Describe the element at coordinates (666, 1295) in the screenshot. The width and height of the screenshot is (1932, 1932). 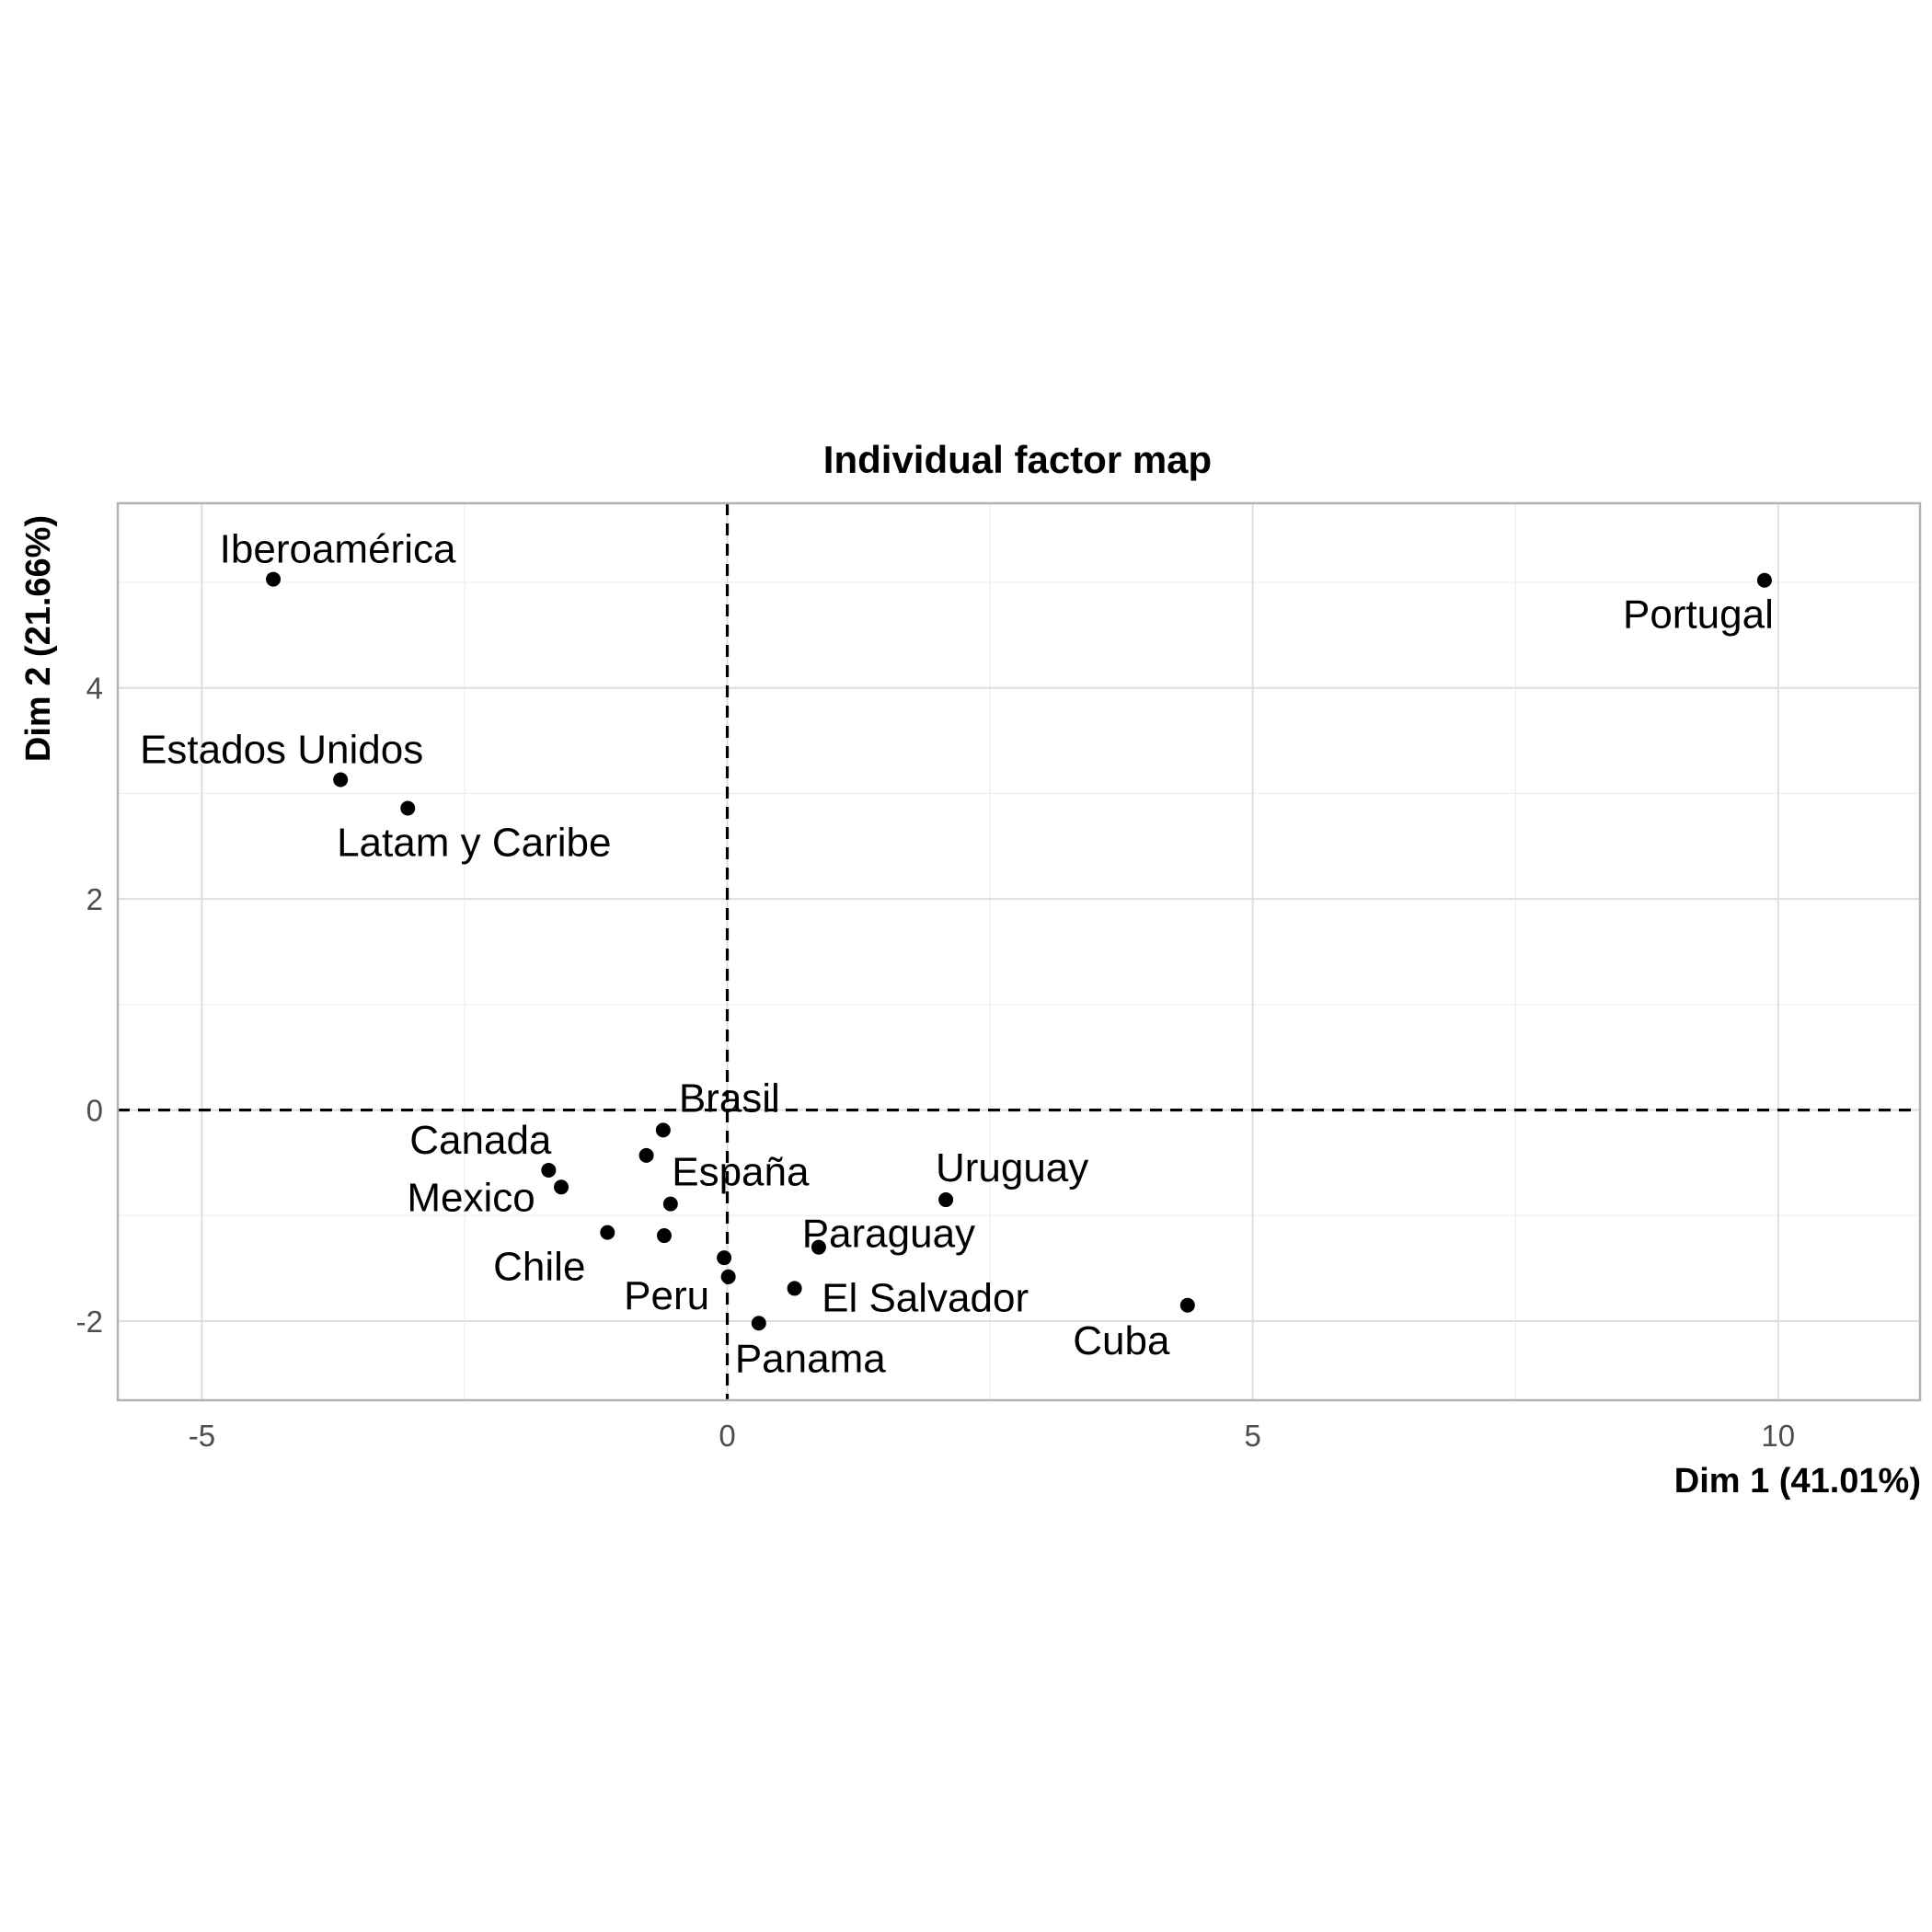
I see `point-label: Peru` at that location.